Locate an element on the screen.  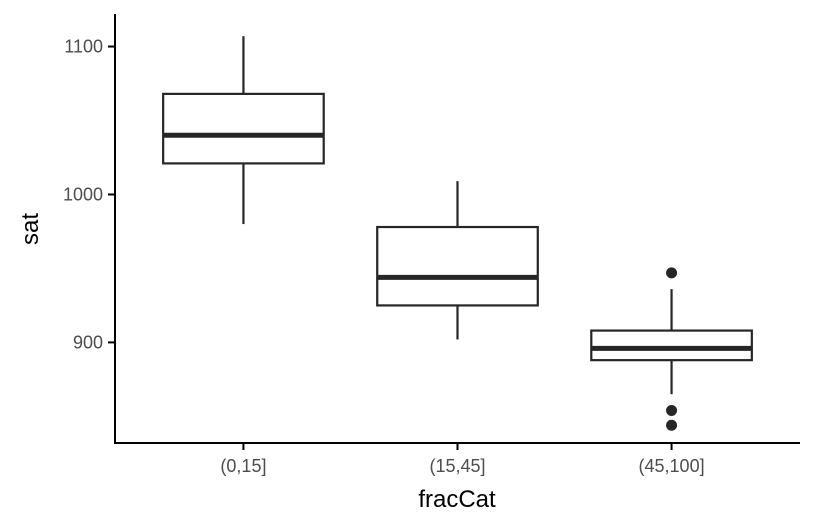
x-tick-label: (0,15] is located at coordinates (243, 466).